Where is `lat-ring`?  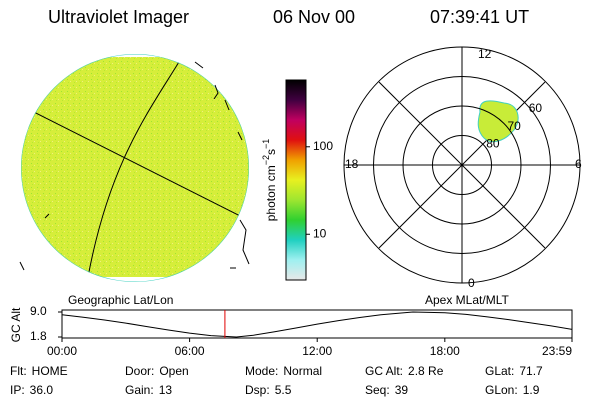
lat-ring is located at coordinates (462, 165).